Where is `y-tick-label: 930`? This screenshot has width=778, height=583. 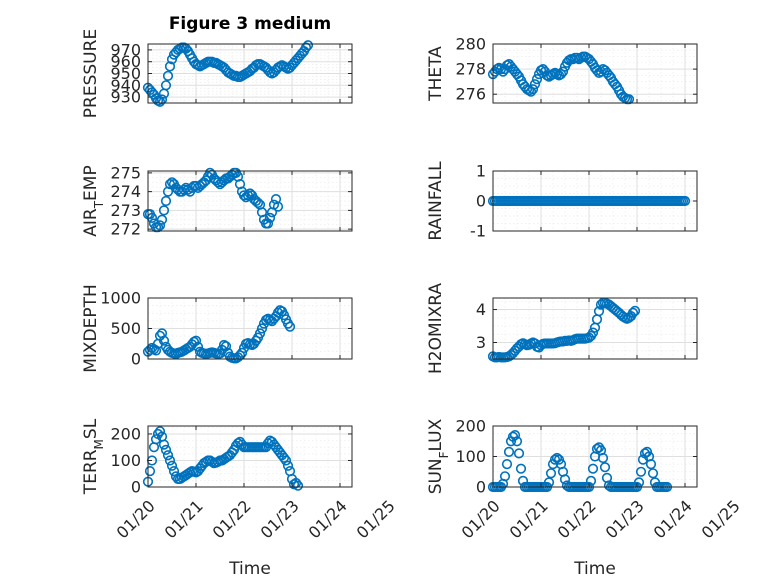
y-tick-label: 930 is located at coordinates (125, 97).